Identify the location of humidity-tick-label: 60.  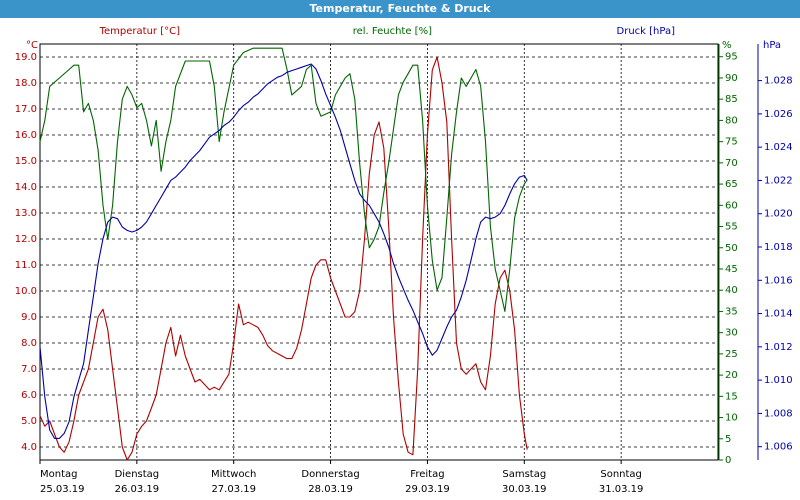
(731, 205).